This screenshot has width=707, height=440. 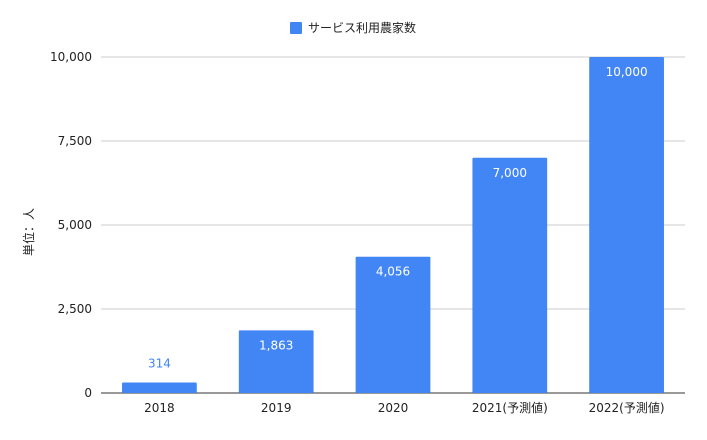 I want to click on x-tick-label: 2020, so click(x=393, y=408).